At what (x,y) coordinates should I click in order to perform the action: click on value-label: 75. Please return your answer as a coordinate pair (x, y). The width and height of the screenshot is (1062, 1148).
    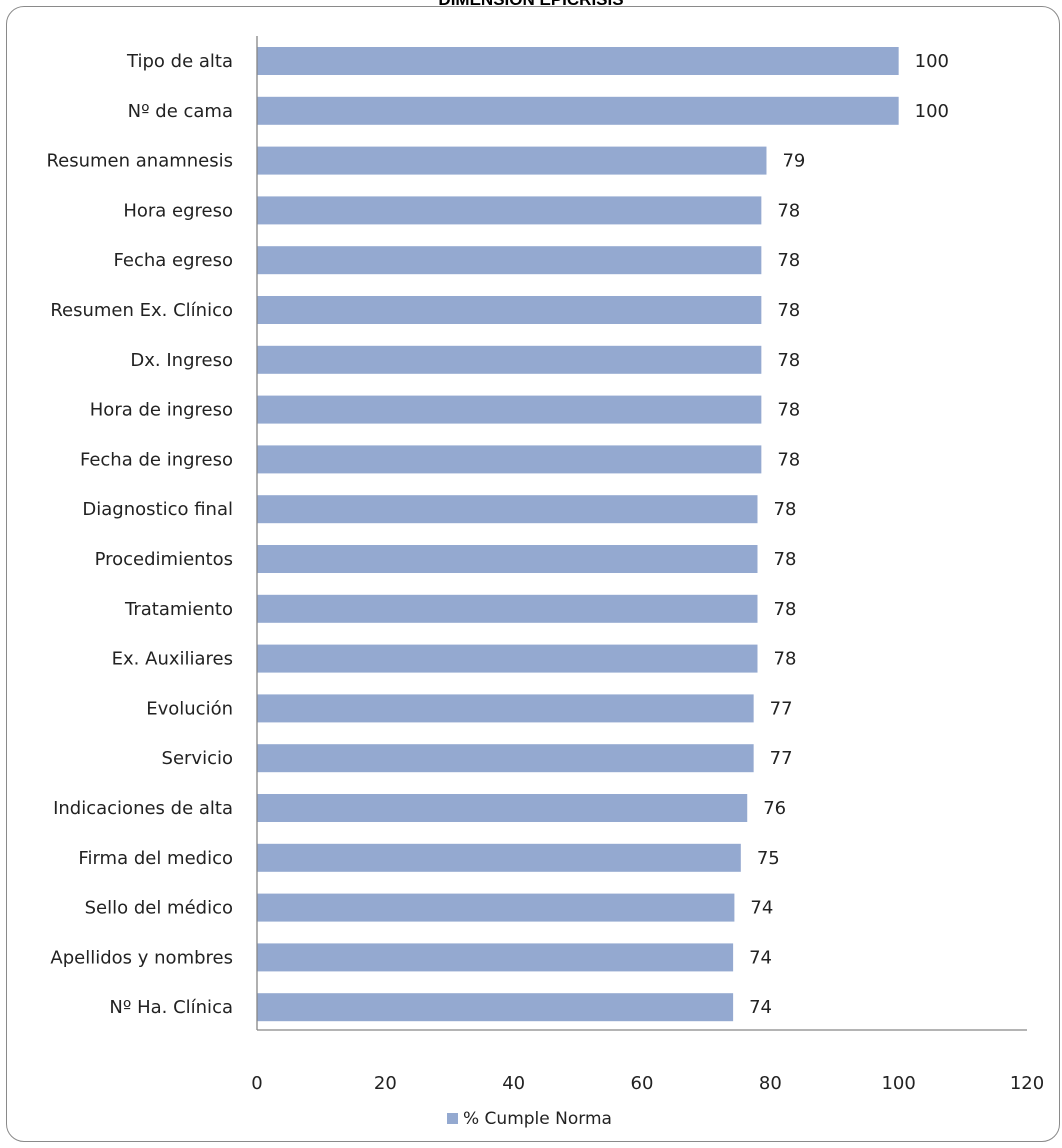
    Looking at the image, I should click on (768, 858).